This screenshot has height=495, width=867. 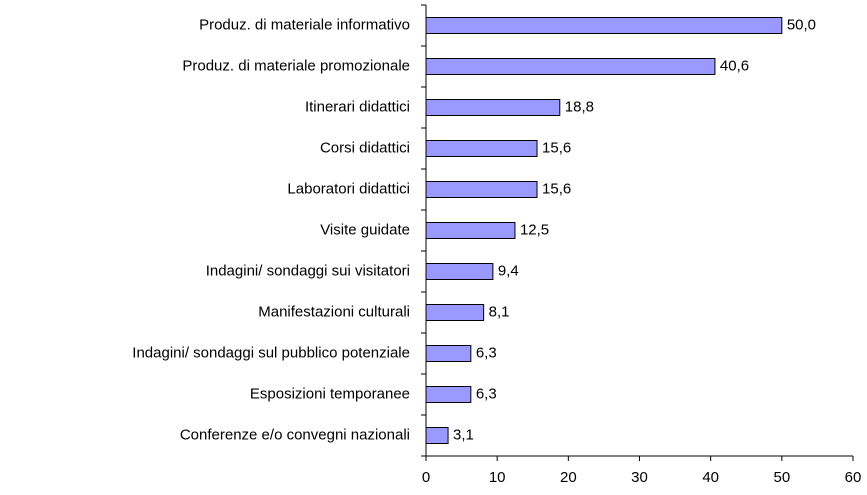 What do you see at coordinates (534, 229) in the screenshot?
I see `data-label: 12,5` at bounding box center [534, 229].